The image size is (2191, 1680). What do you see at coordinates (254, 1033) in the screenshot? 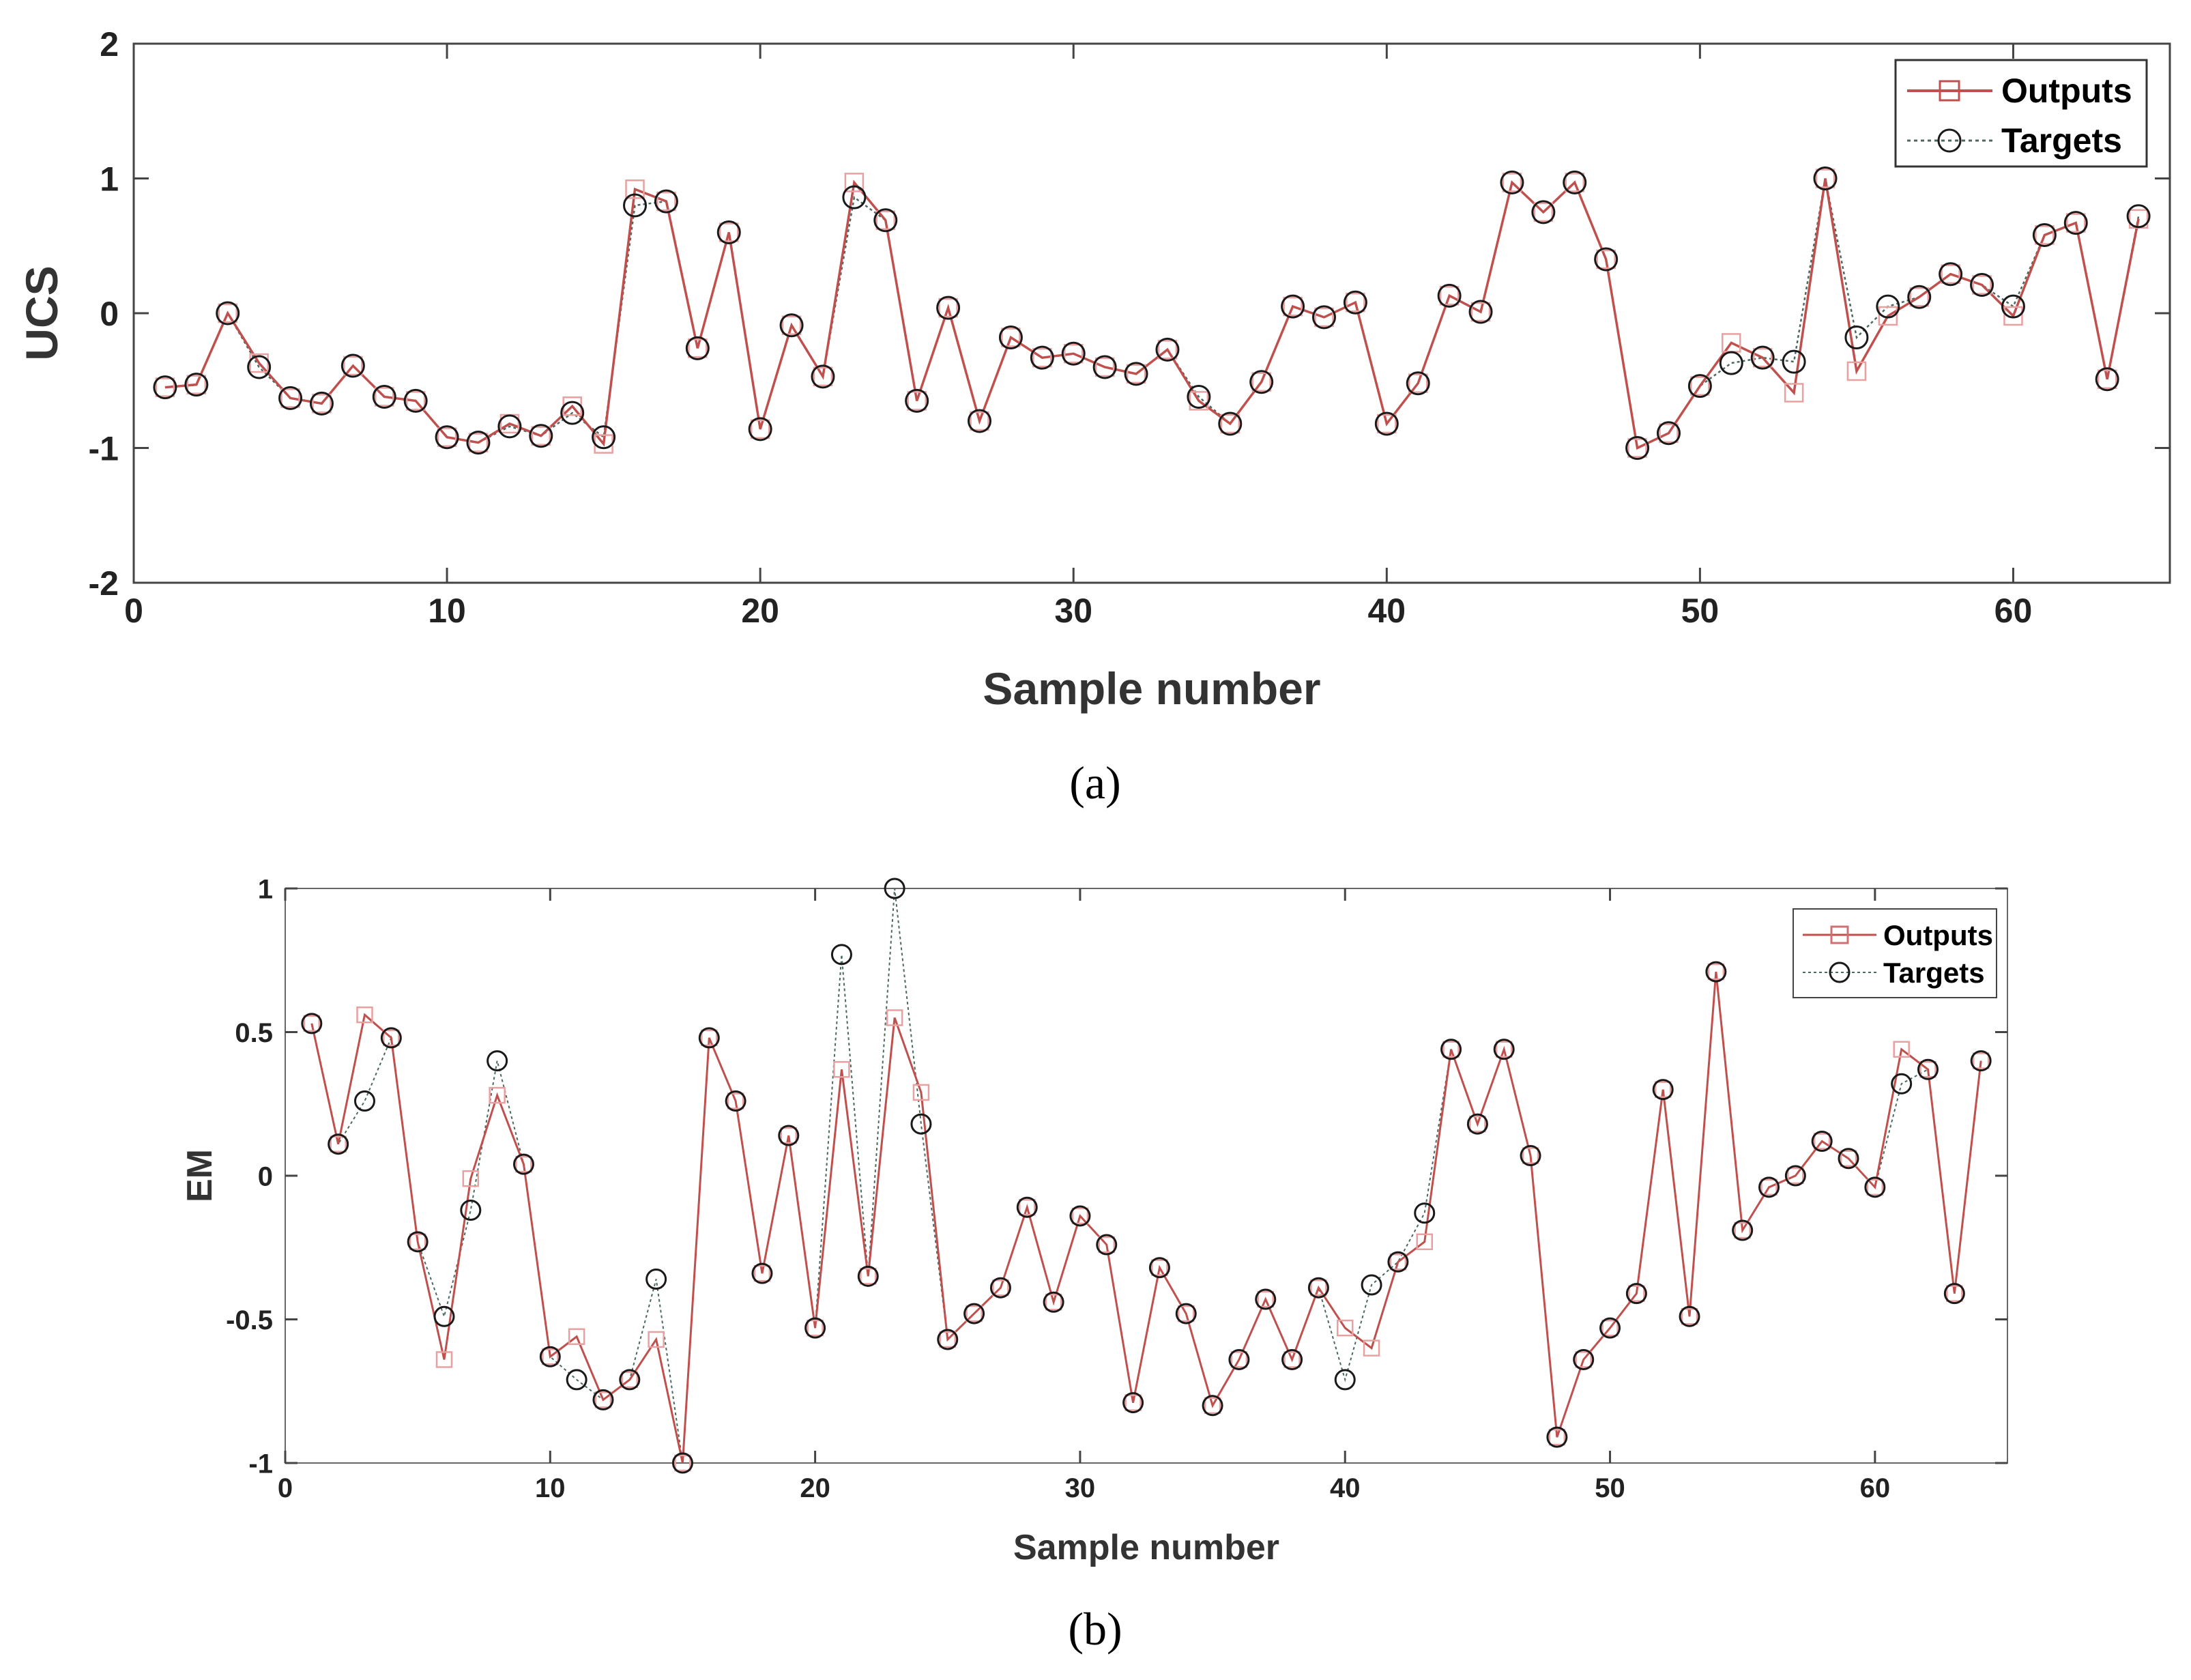
I see `y-tick-label: 0.5` at bounding box center [254, 1033].